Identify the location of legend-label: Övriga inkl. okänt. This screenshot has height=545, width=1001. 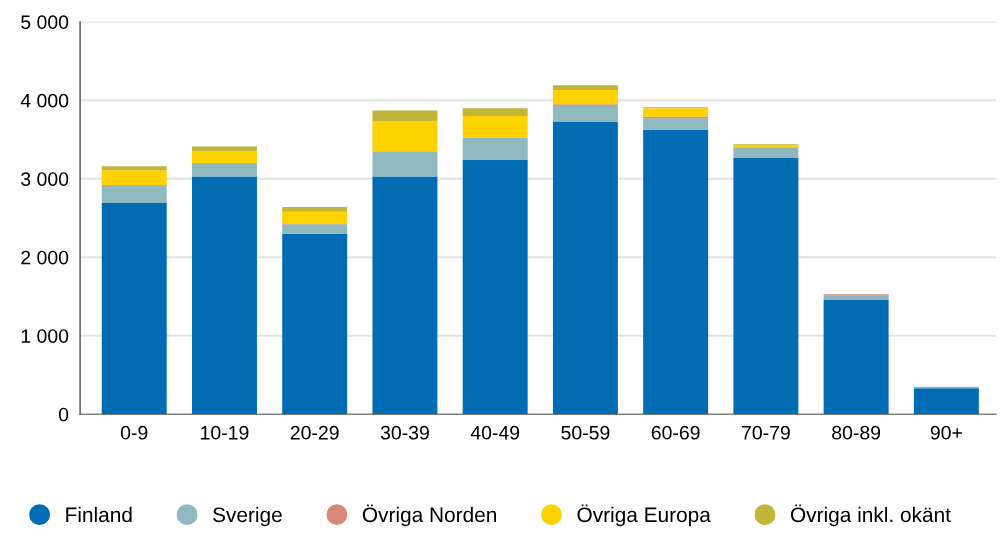
(870, 515).